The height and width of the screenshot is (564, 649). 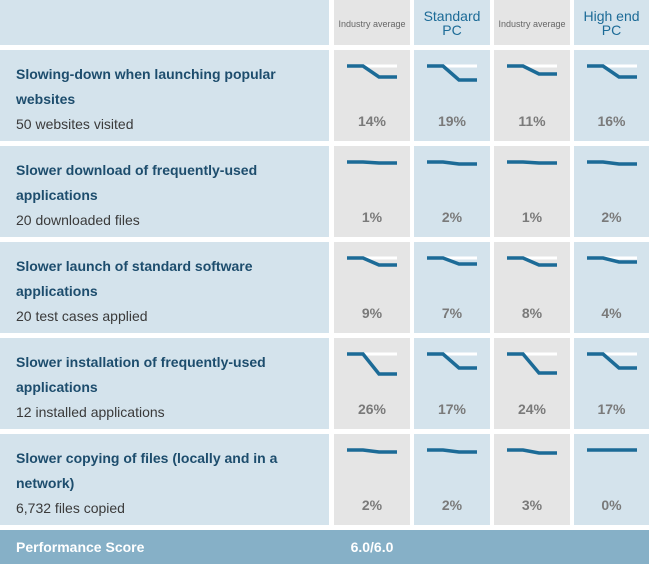 What do you see at coordinates (372, 547) in the screenshot?
I see `performance-score-value: 6.0/6.0` at bounding box center [372, 547].